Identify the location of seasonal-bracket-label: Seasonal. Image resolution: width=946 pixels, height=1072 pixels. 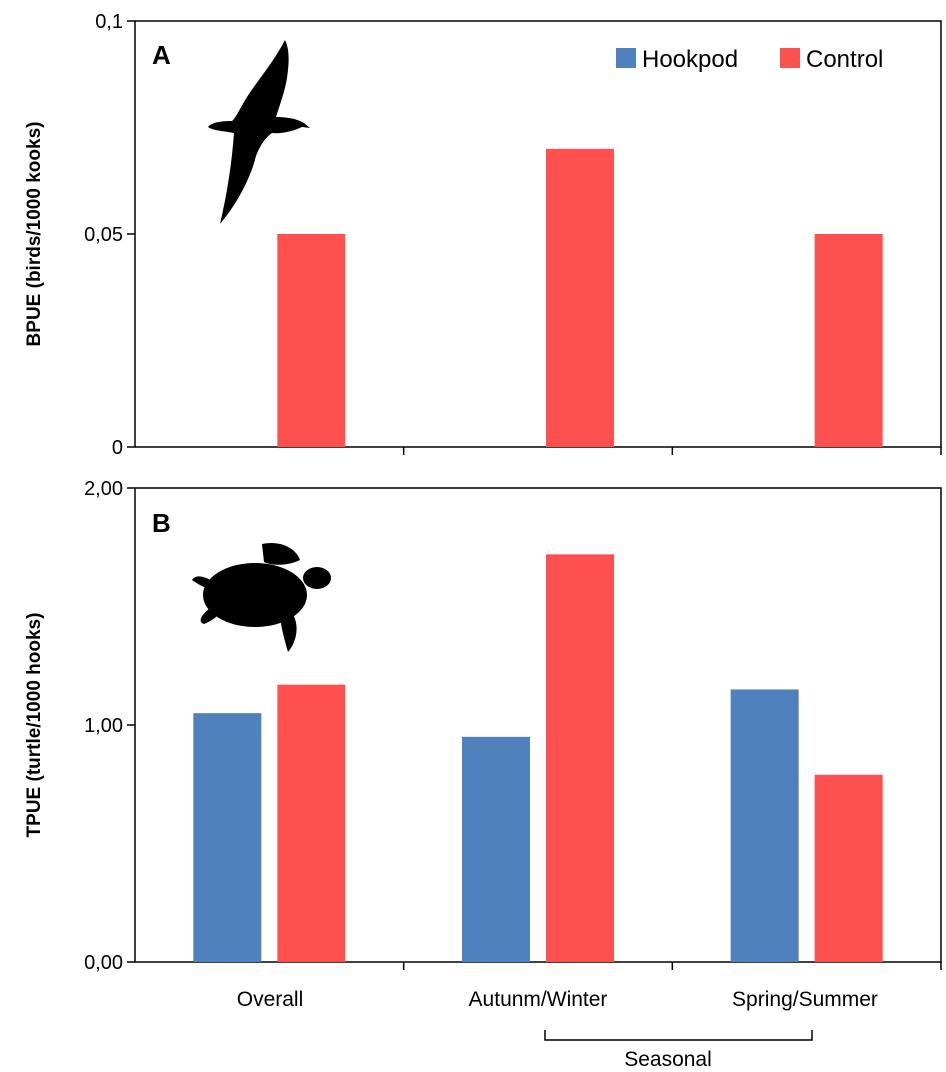
(668, 1059).